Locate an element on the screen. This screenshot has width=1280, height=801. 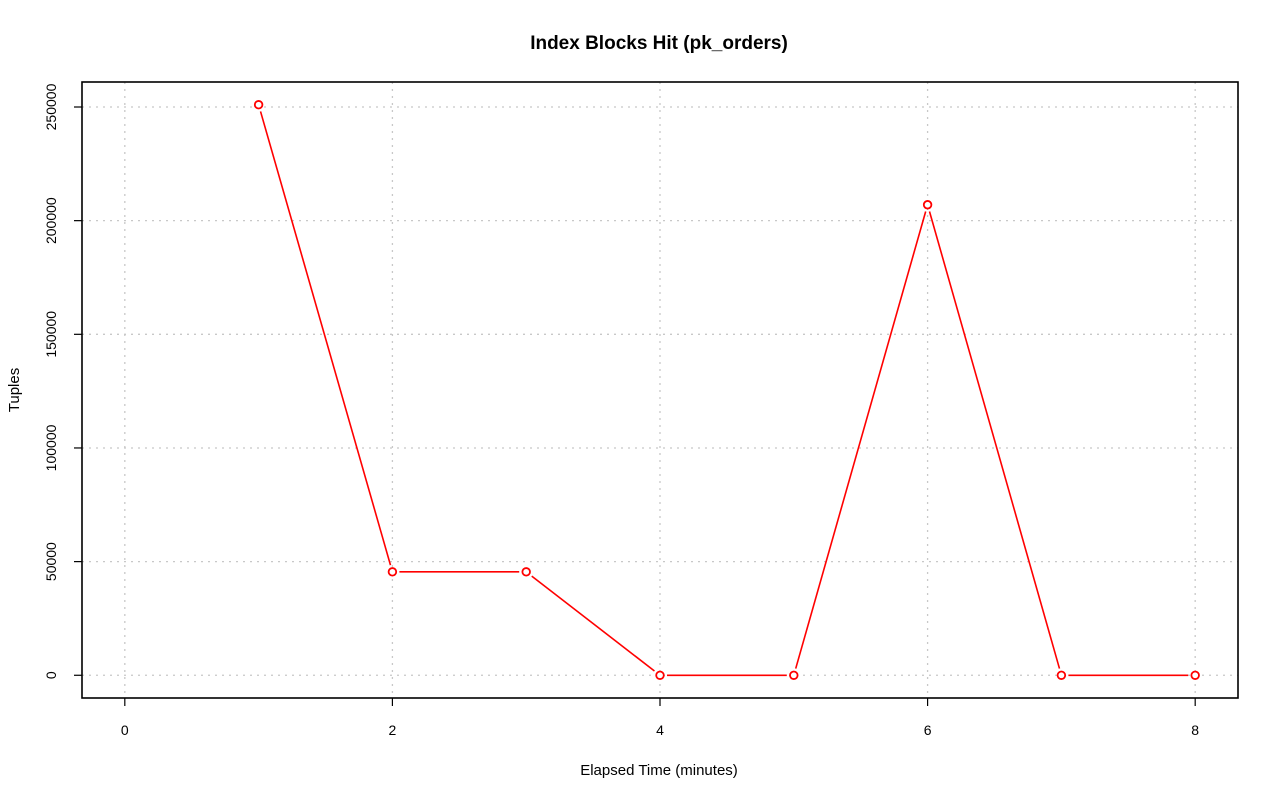
x-tick-label: 4 is located at coordinates (660, 730).